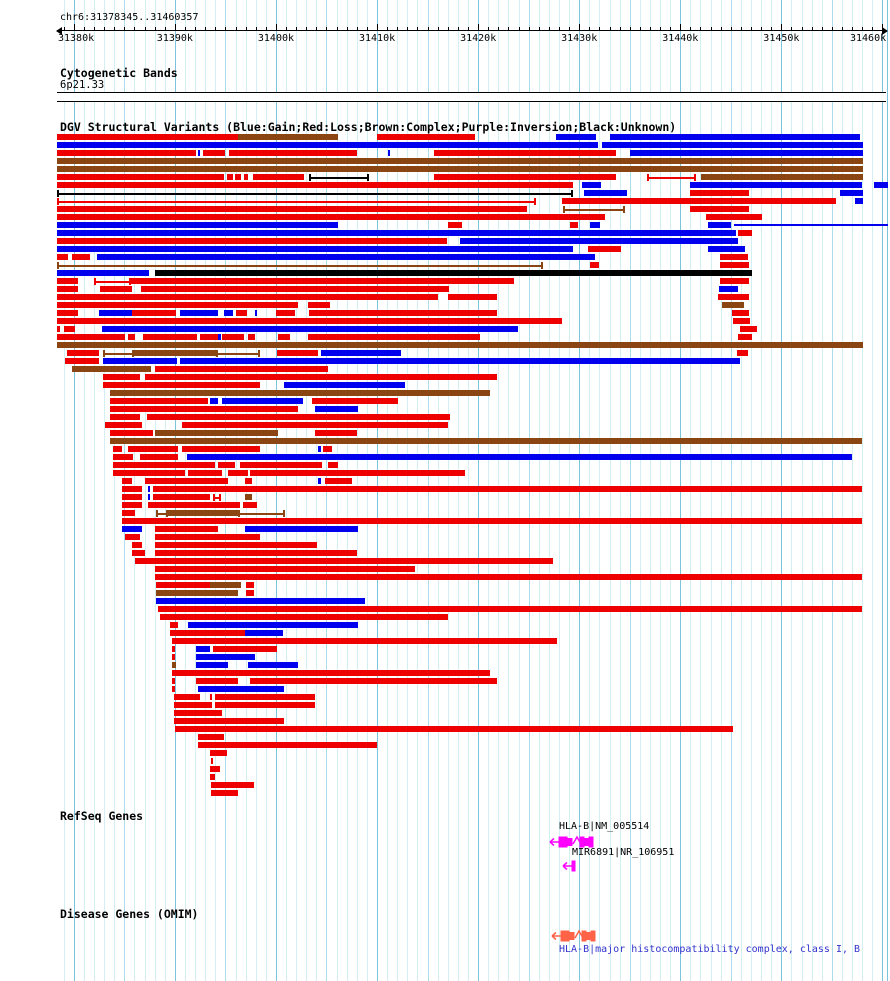  Describe the element at coordinates (471, 97) in the screenshot. I see `cytoband-box` at that location.